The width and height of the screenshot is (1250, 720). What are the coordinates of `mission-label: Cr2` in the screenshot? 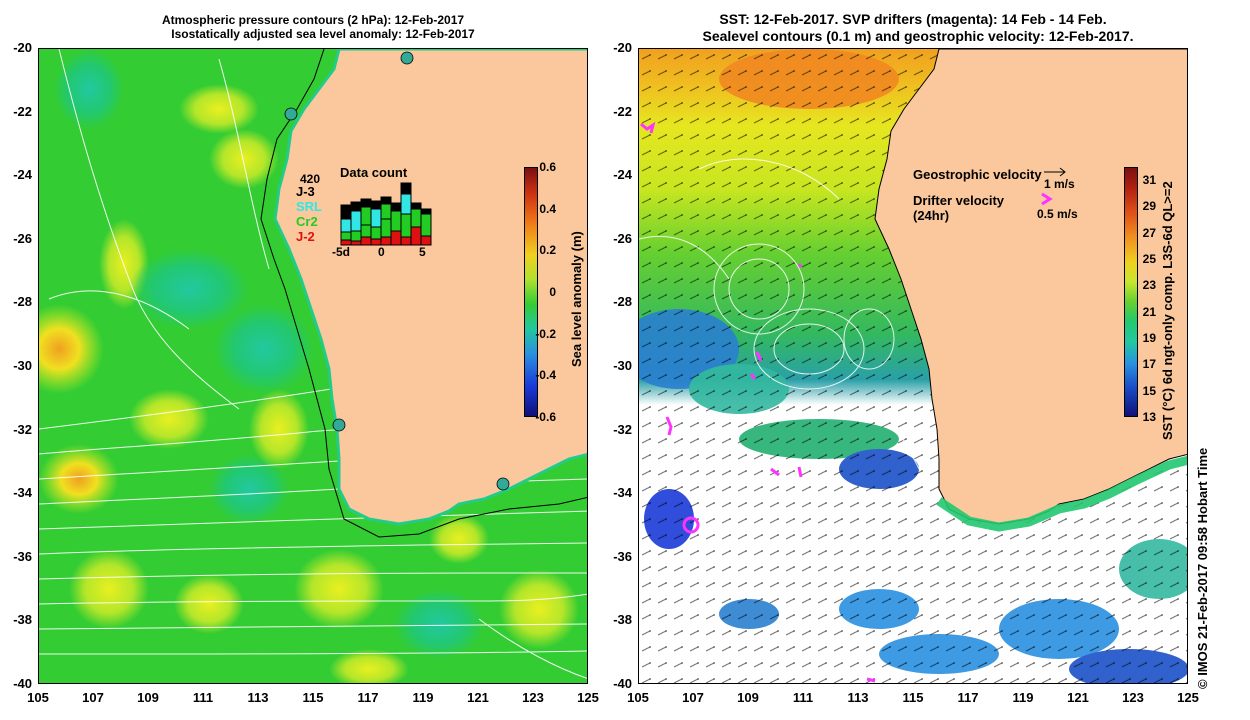 It's located at (307, 221).